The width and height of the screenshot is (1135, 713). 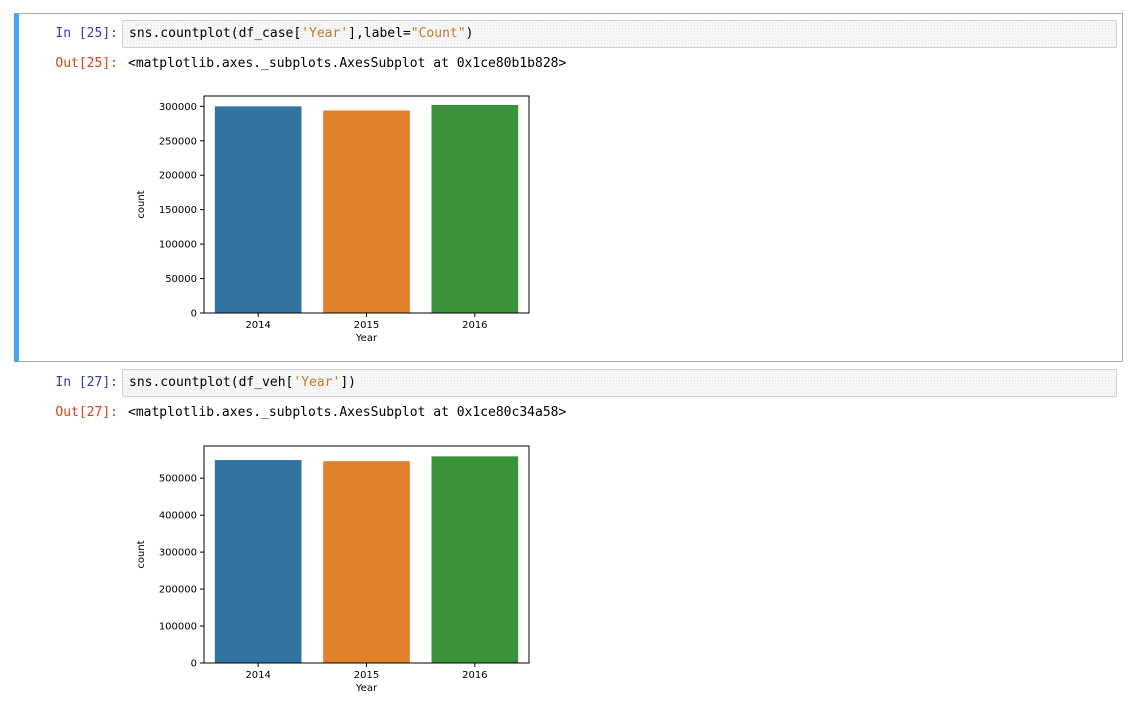 I want to click on out-prompt: Out[27]:, so click(x=86, y=412).